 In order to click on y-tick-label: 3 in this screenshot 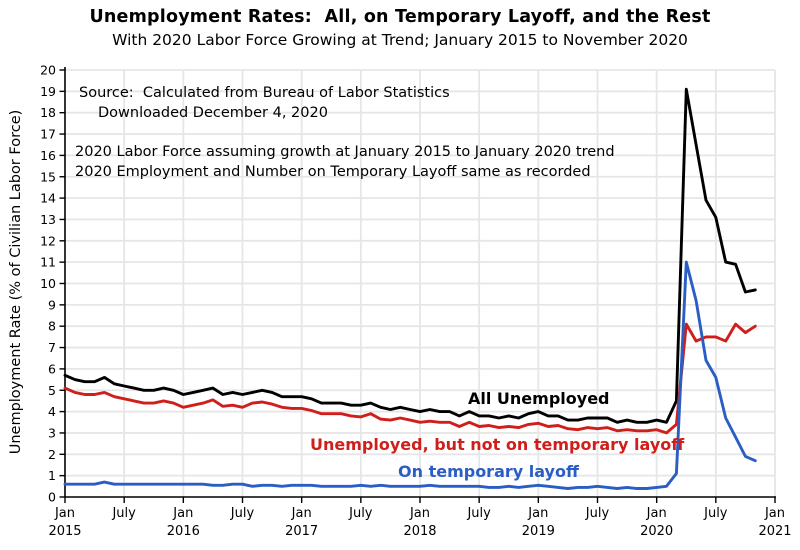, I will do `click(52, 432)`.